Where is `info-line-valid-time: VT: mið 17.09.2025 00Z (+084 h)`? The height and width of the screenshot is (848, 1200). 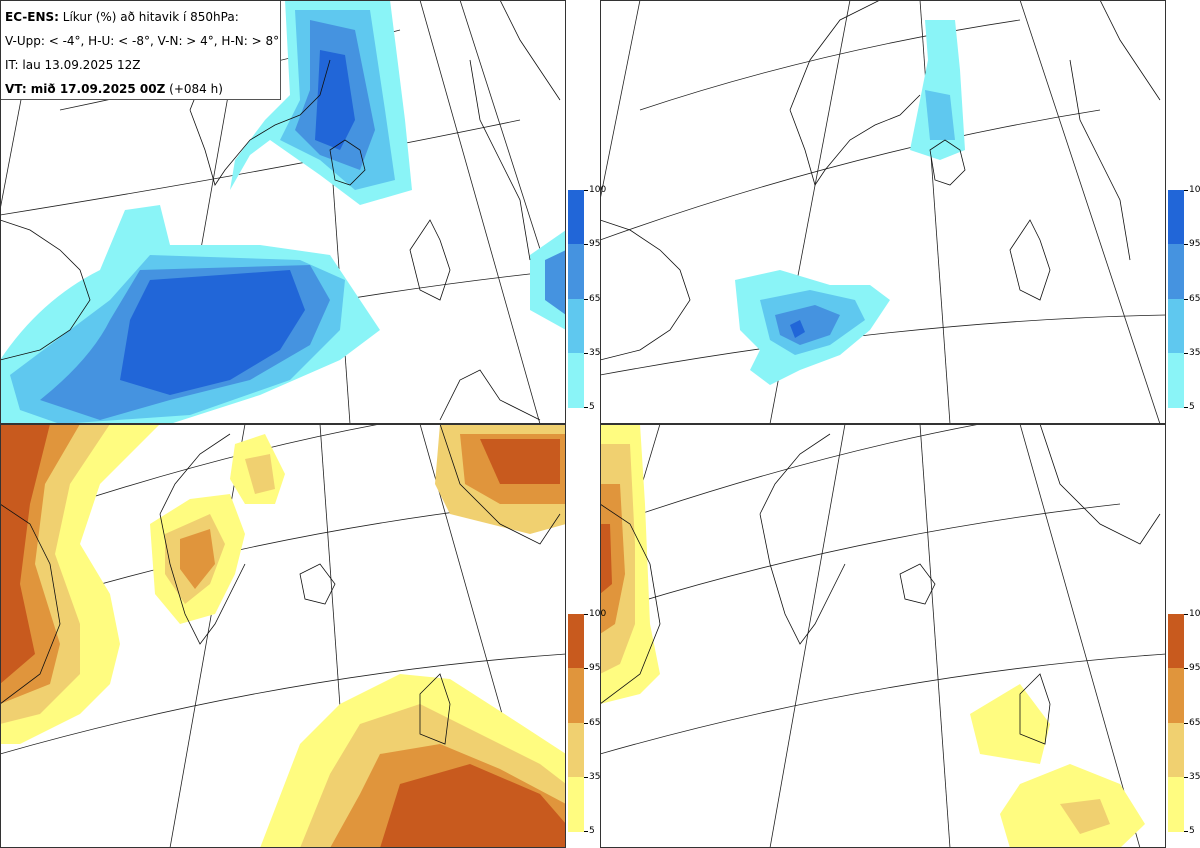 info-line-valid-time: VT: mið 17.09.2025 00Z (+084 h) is located at coordinates (142, 89).